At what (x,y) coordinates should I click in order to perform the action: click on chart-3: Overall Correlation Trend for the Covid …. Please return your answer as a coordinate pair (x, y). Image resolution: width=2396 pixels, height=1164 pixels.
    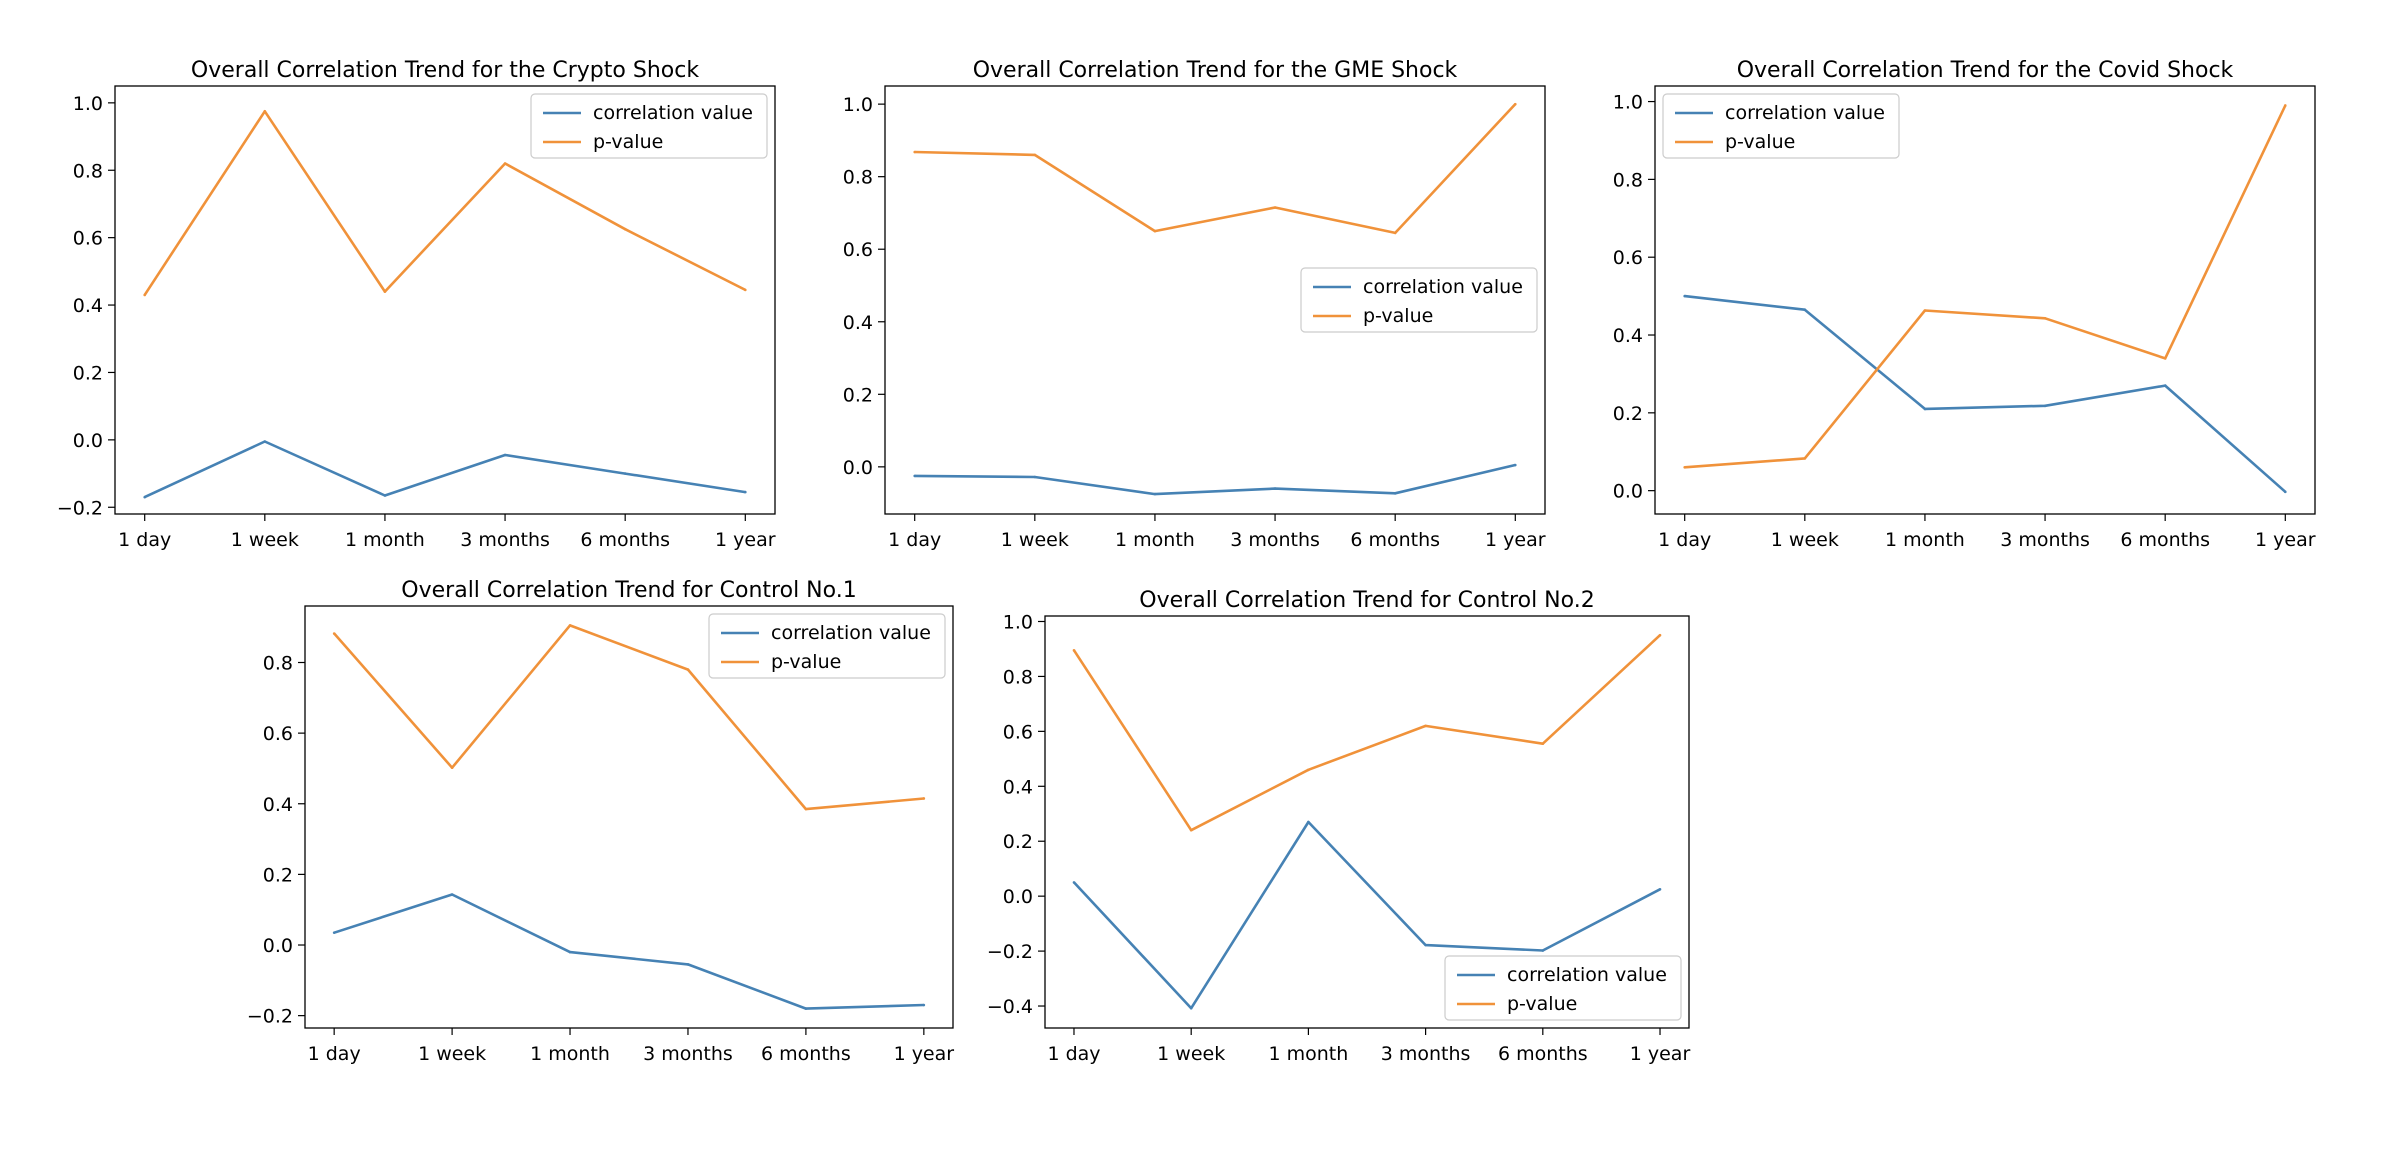
    Looking at the image, I should click on (1964, 304).